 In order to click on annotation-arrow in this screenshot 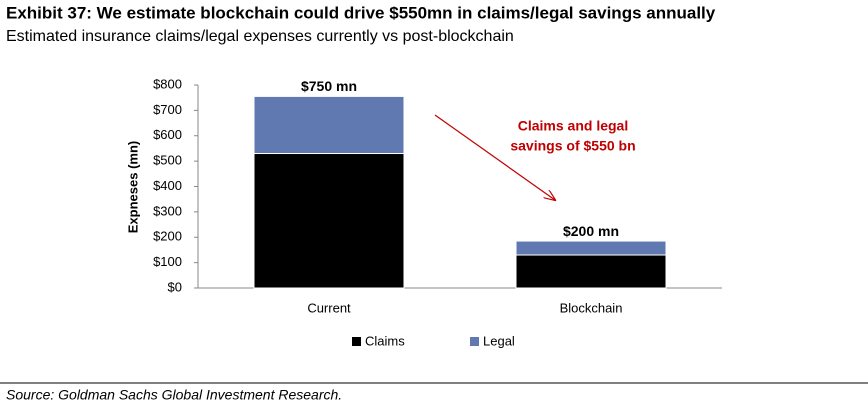, I will do `click(494, 157)`.